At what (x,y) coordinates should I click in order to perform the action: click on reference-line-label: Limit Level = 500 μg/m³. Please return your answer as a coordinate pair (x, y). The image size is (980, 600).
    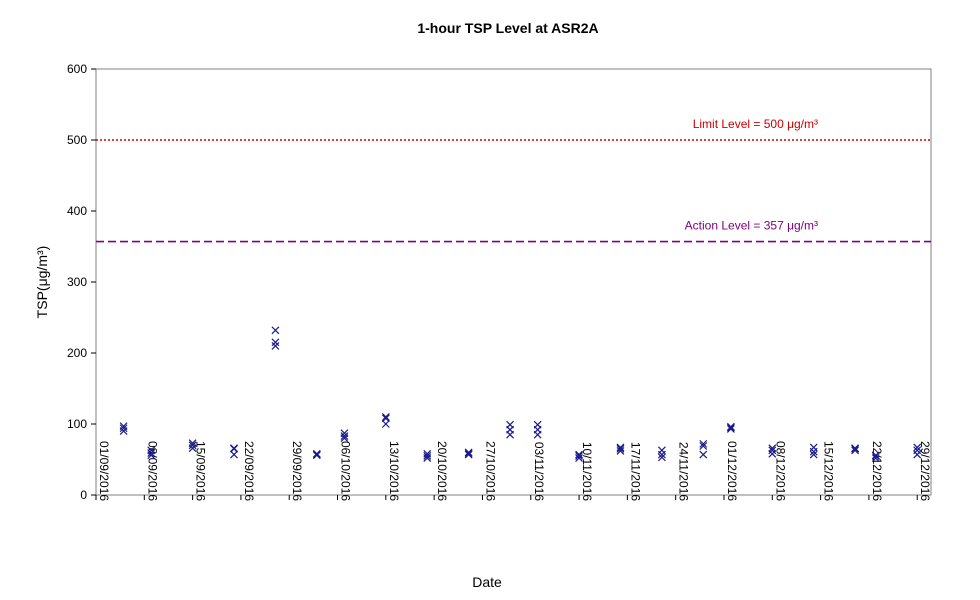
    Looking at the image, I should click on (755, 124).